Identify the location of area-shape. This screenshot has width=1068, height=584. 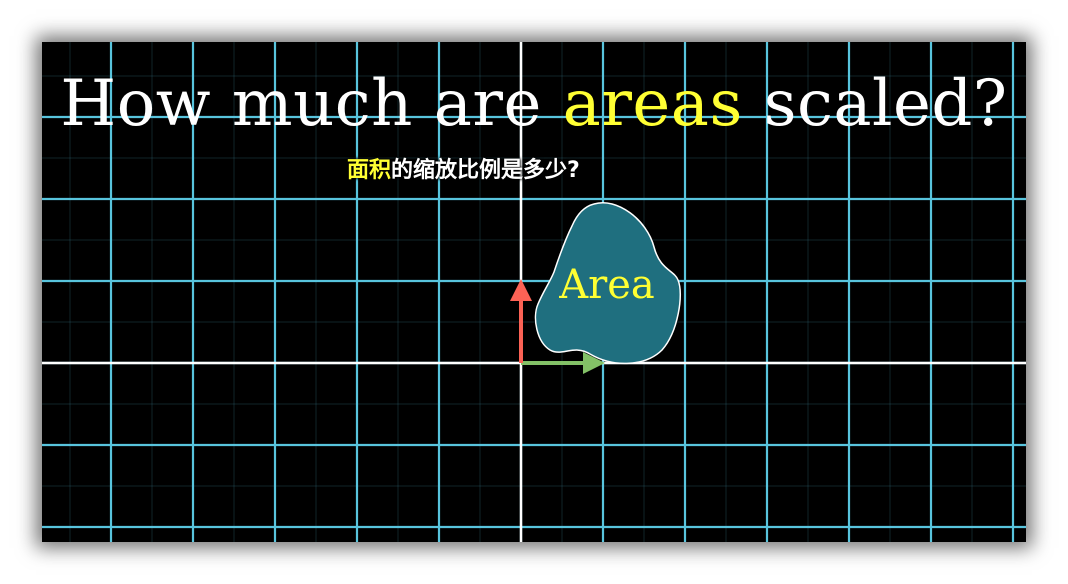
(607, 283).